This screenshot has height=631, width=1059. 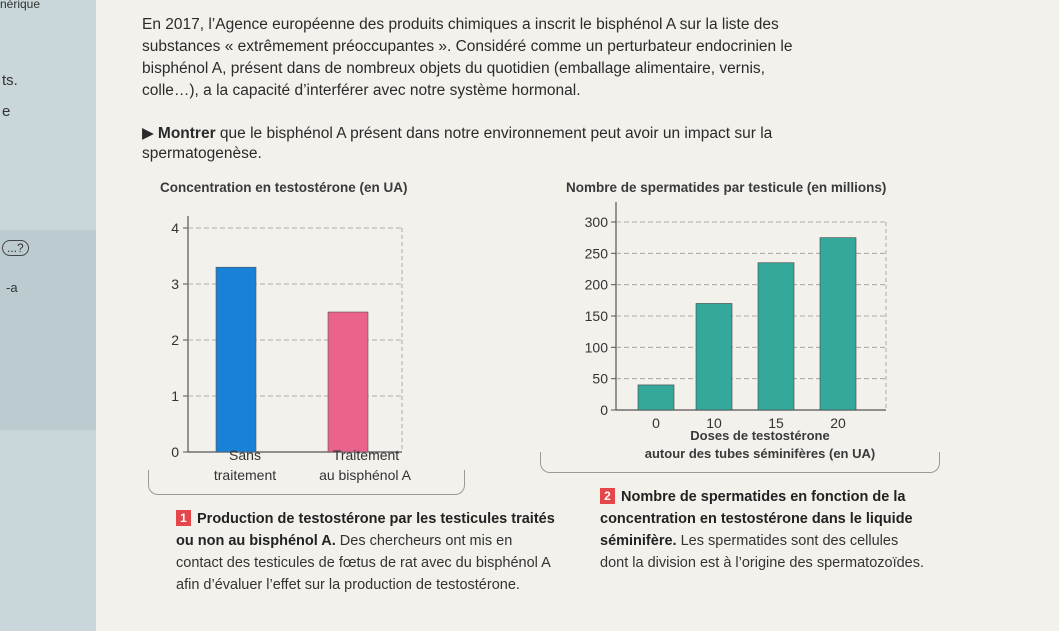 I want to click on chart2-y-tick-label: 50, so click(x=600, y=379).